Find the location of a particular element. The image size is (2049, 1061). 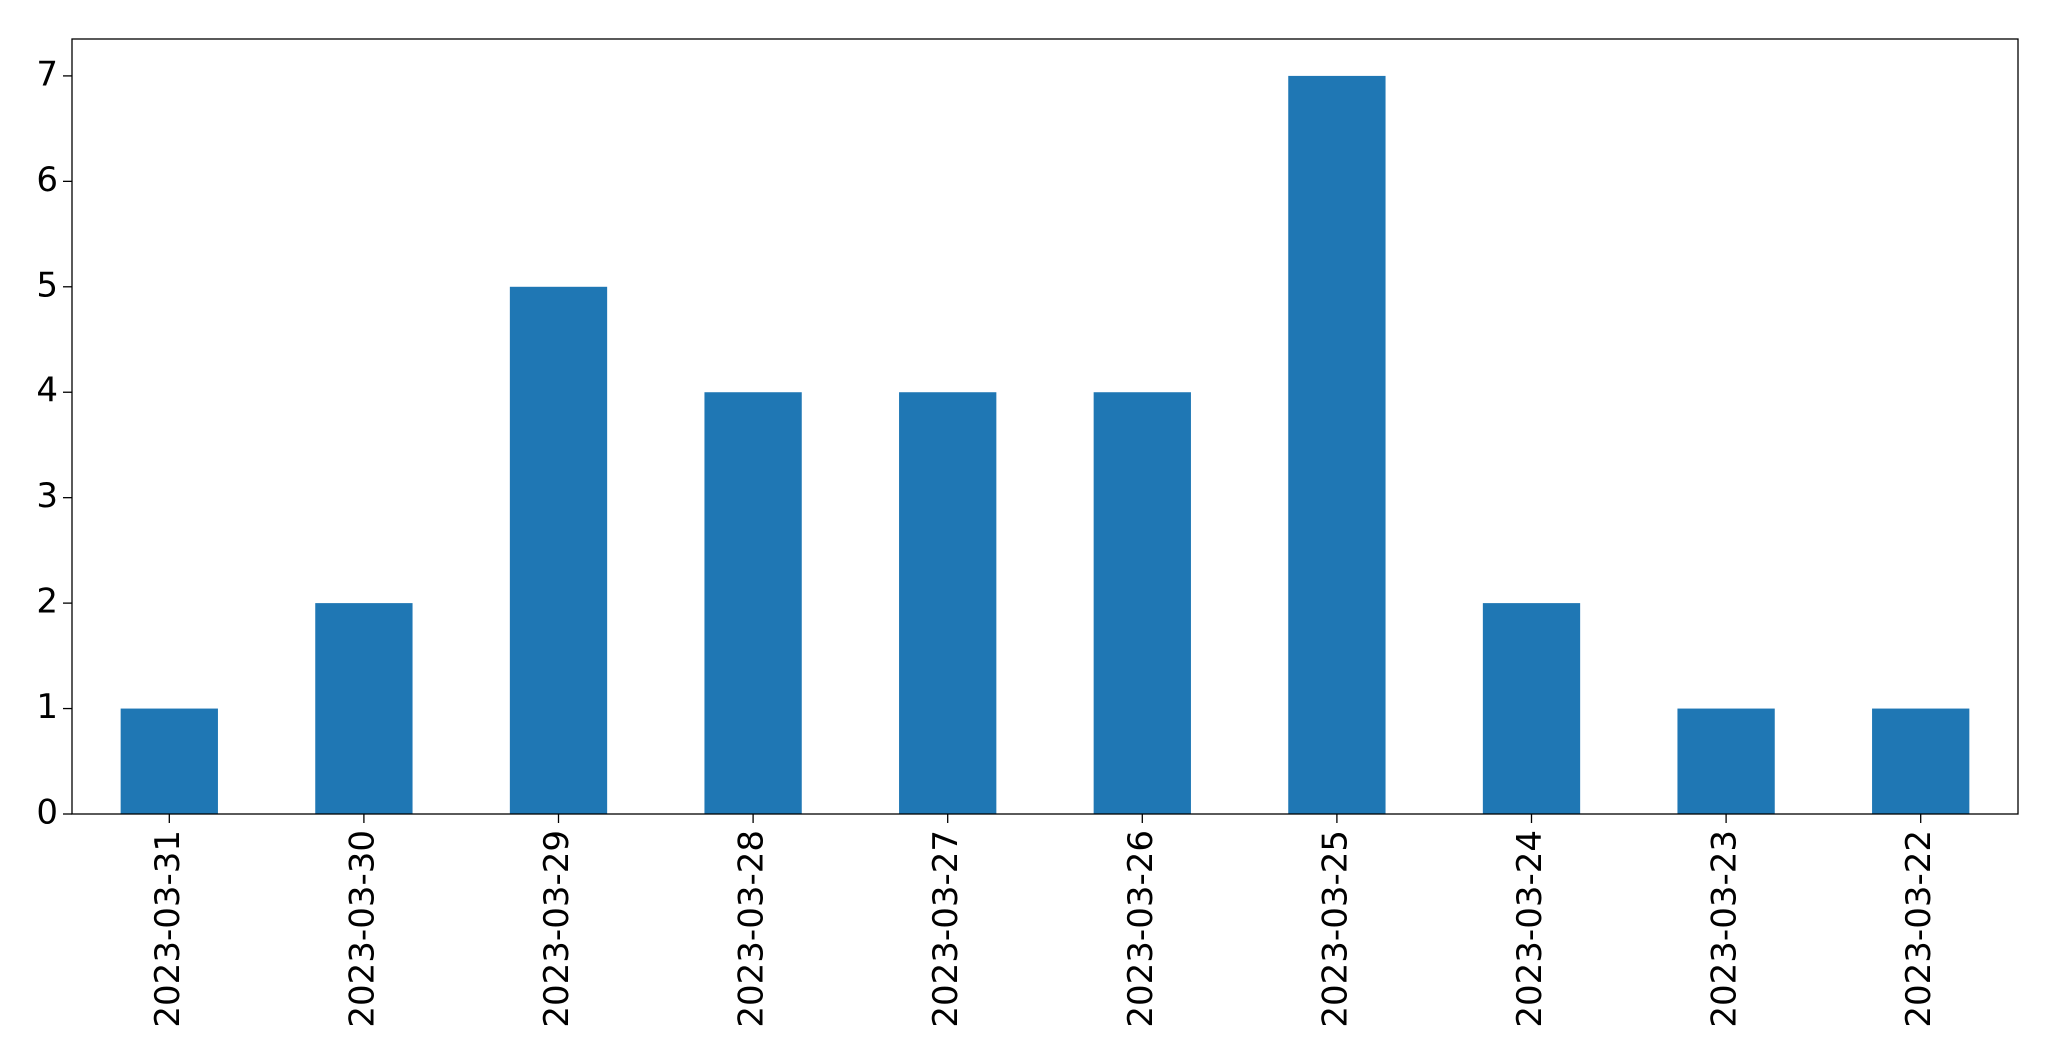

x-tick-label: 2023-03-31 is located at coordinates (168, 929).